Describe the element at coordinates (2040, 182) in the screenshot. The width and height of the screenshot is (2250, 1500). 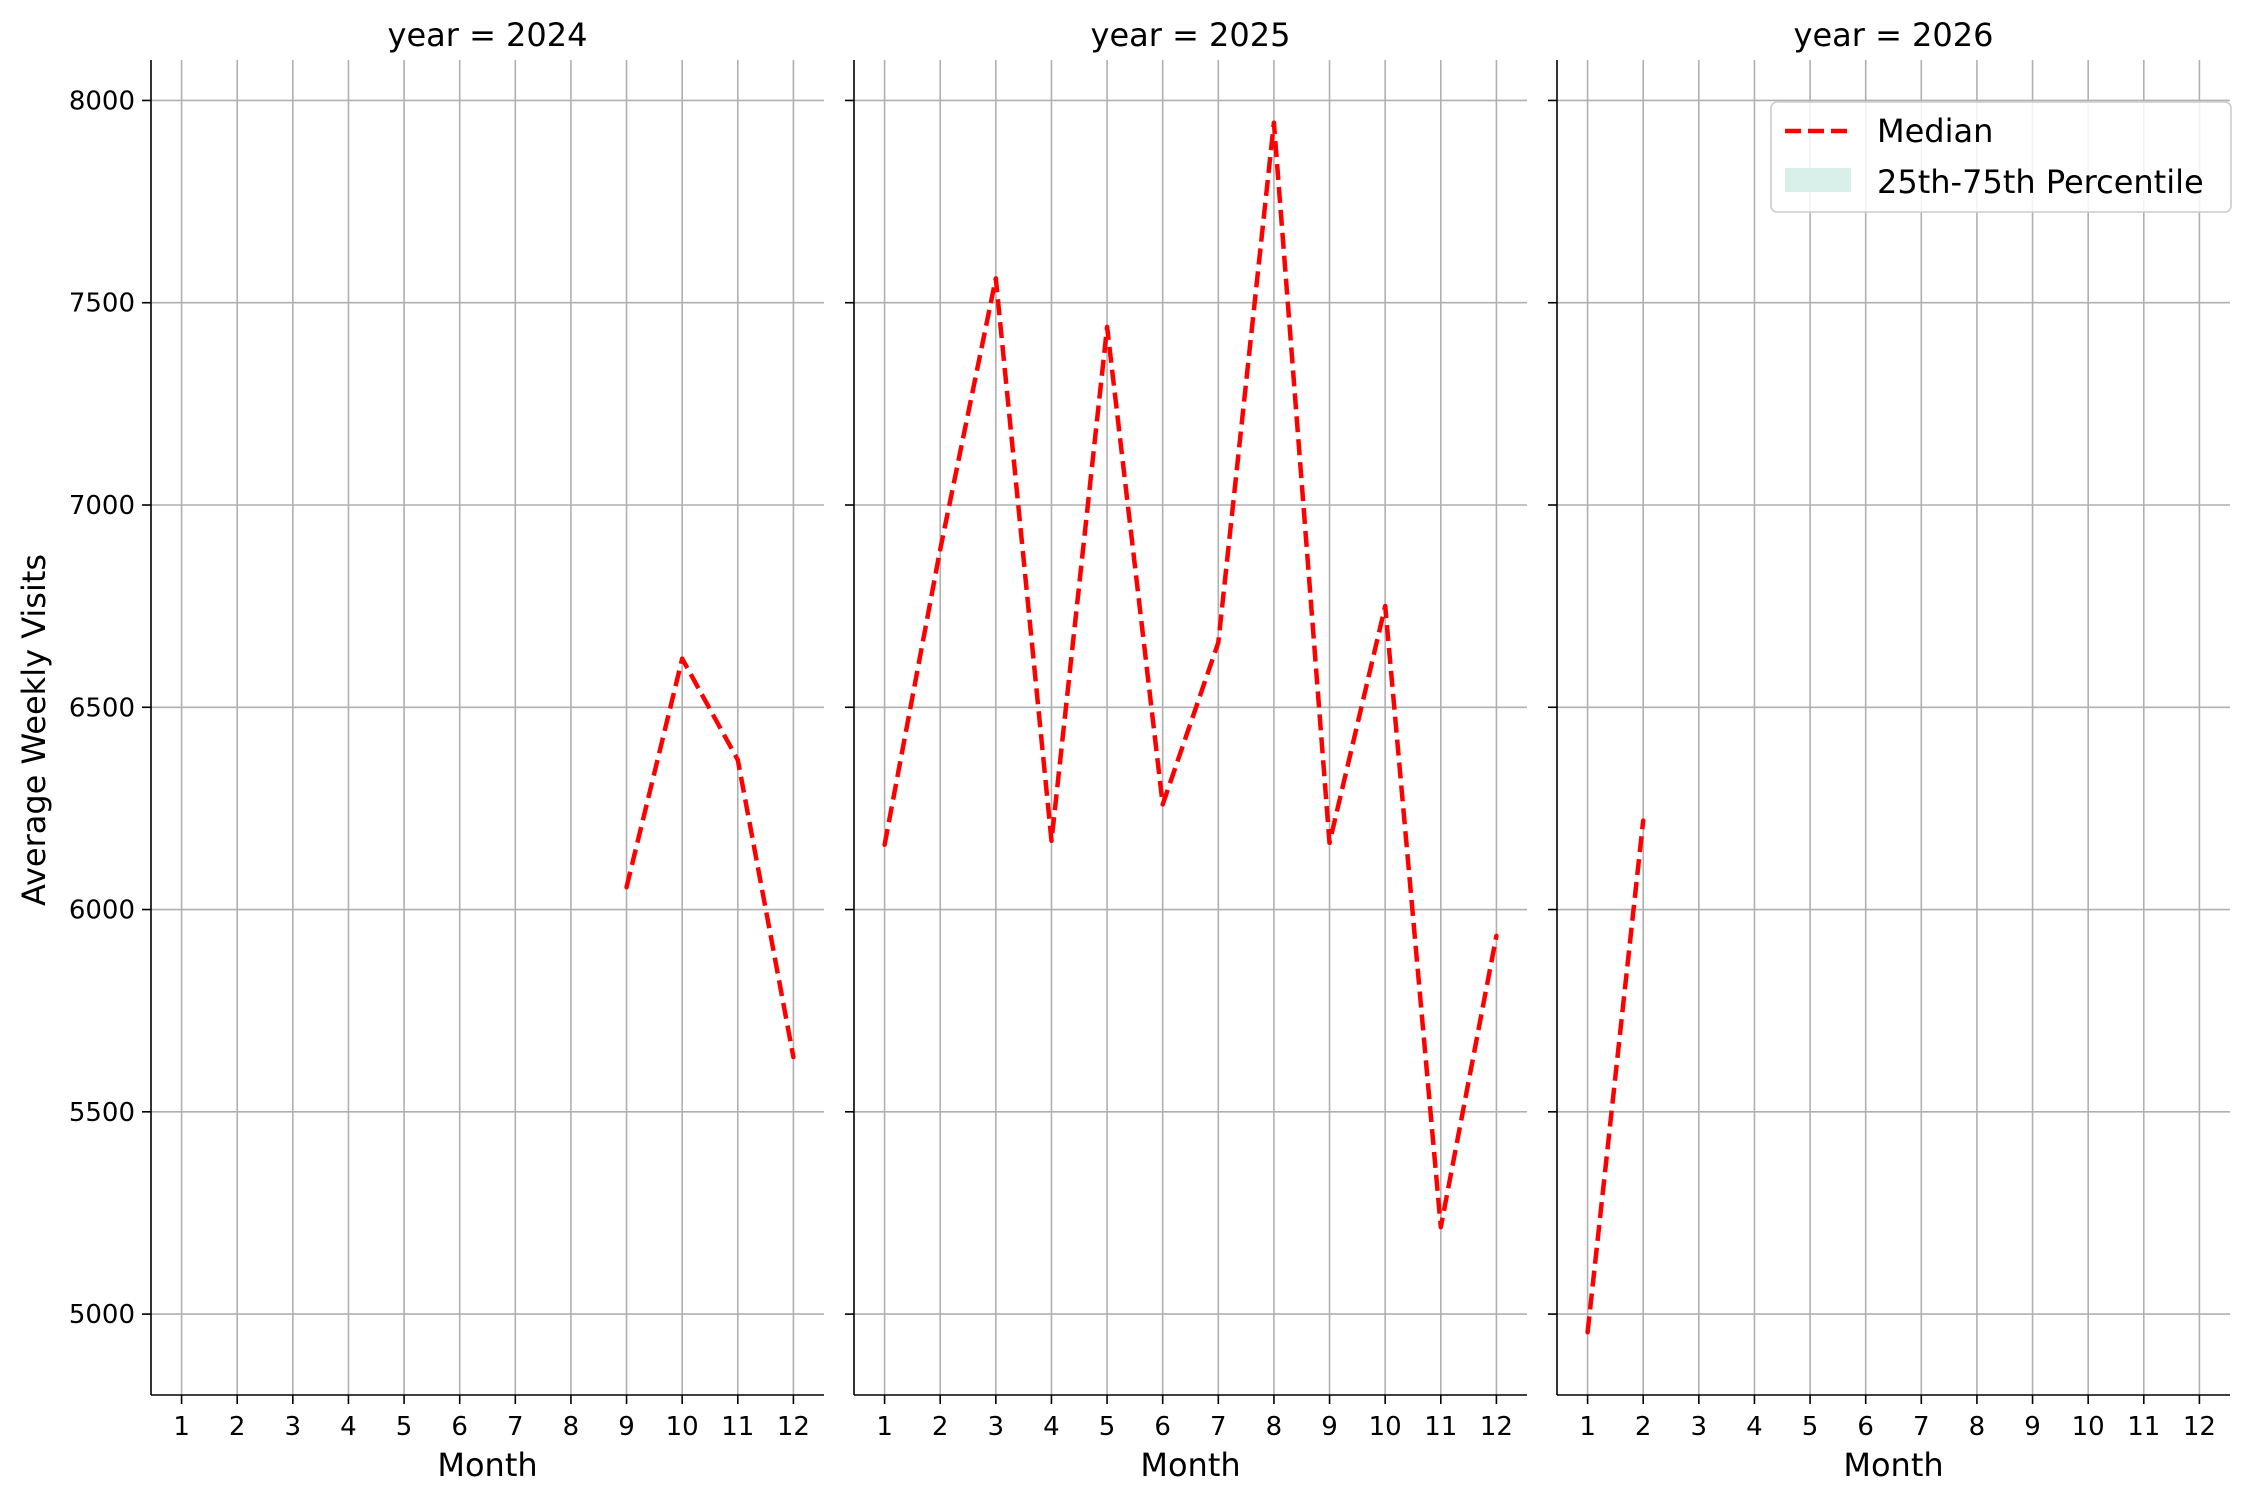
I see `legend-percentile-label: 25th-75th Percentile` at that location.